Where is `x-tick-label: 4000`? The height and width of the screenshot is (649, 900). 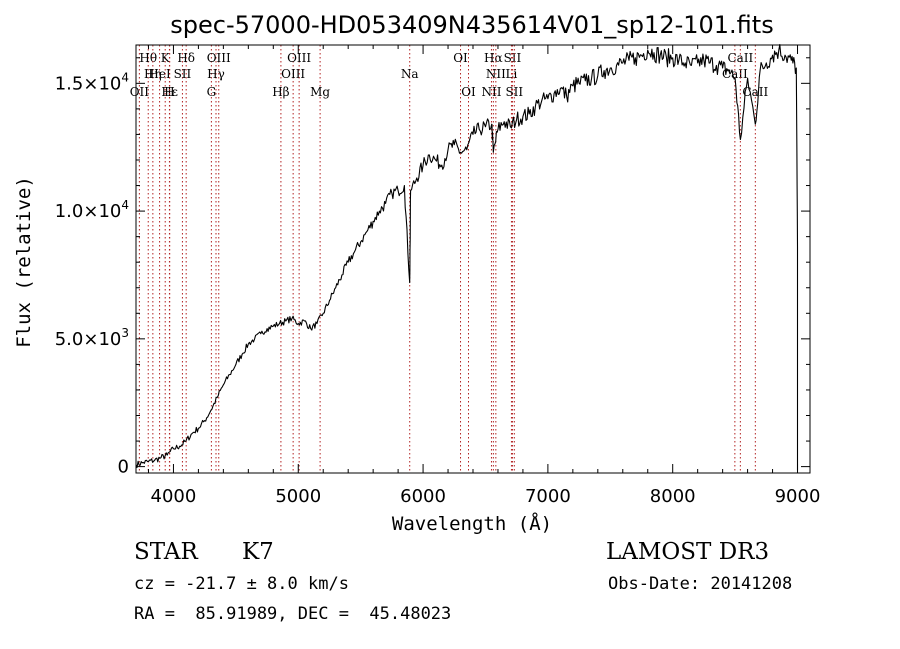
x-tick-label: 4000 is located at coordinates (174, 496).